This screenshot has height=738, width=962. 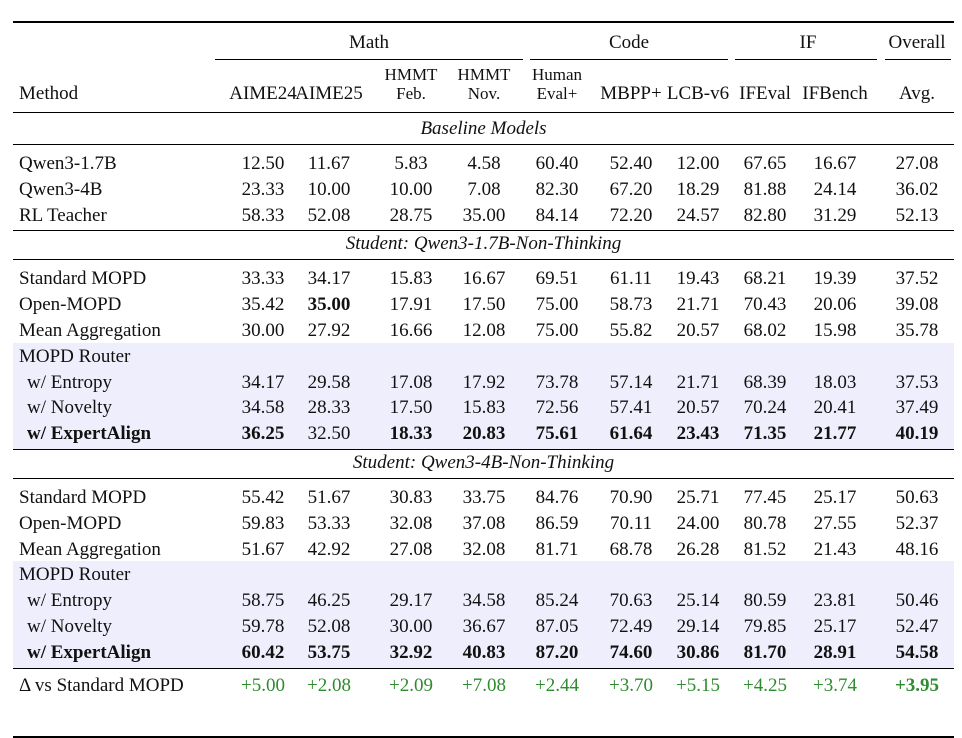 What do you see at coordinates (765, 93) in the screenshot?
I see `column-header: IFEval` at bounding box center [765, 93].